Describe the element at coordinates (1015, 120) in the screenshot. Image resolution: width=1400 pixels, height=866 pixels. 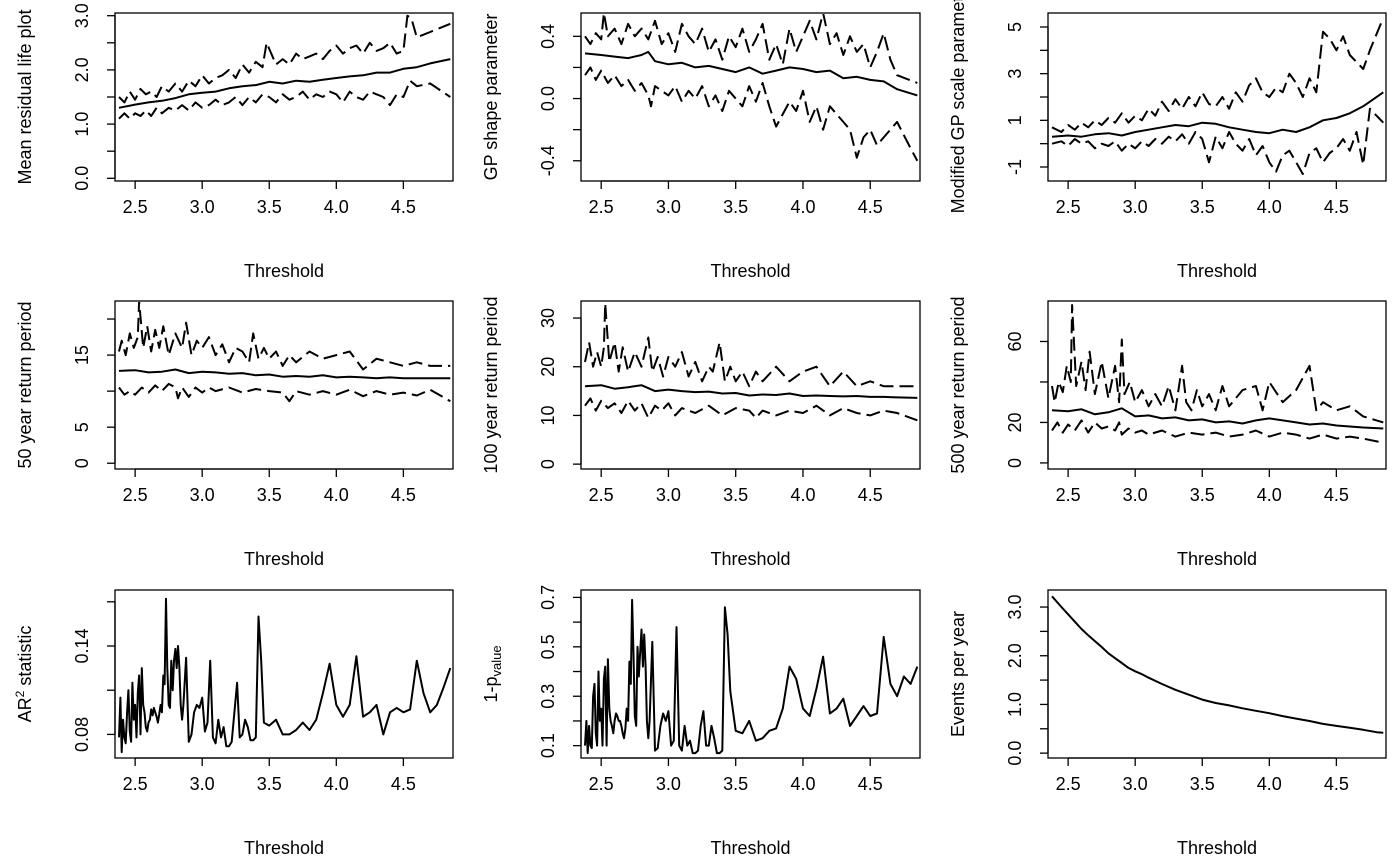
I see `y-tick-label: 1` at that location.